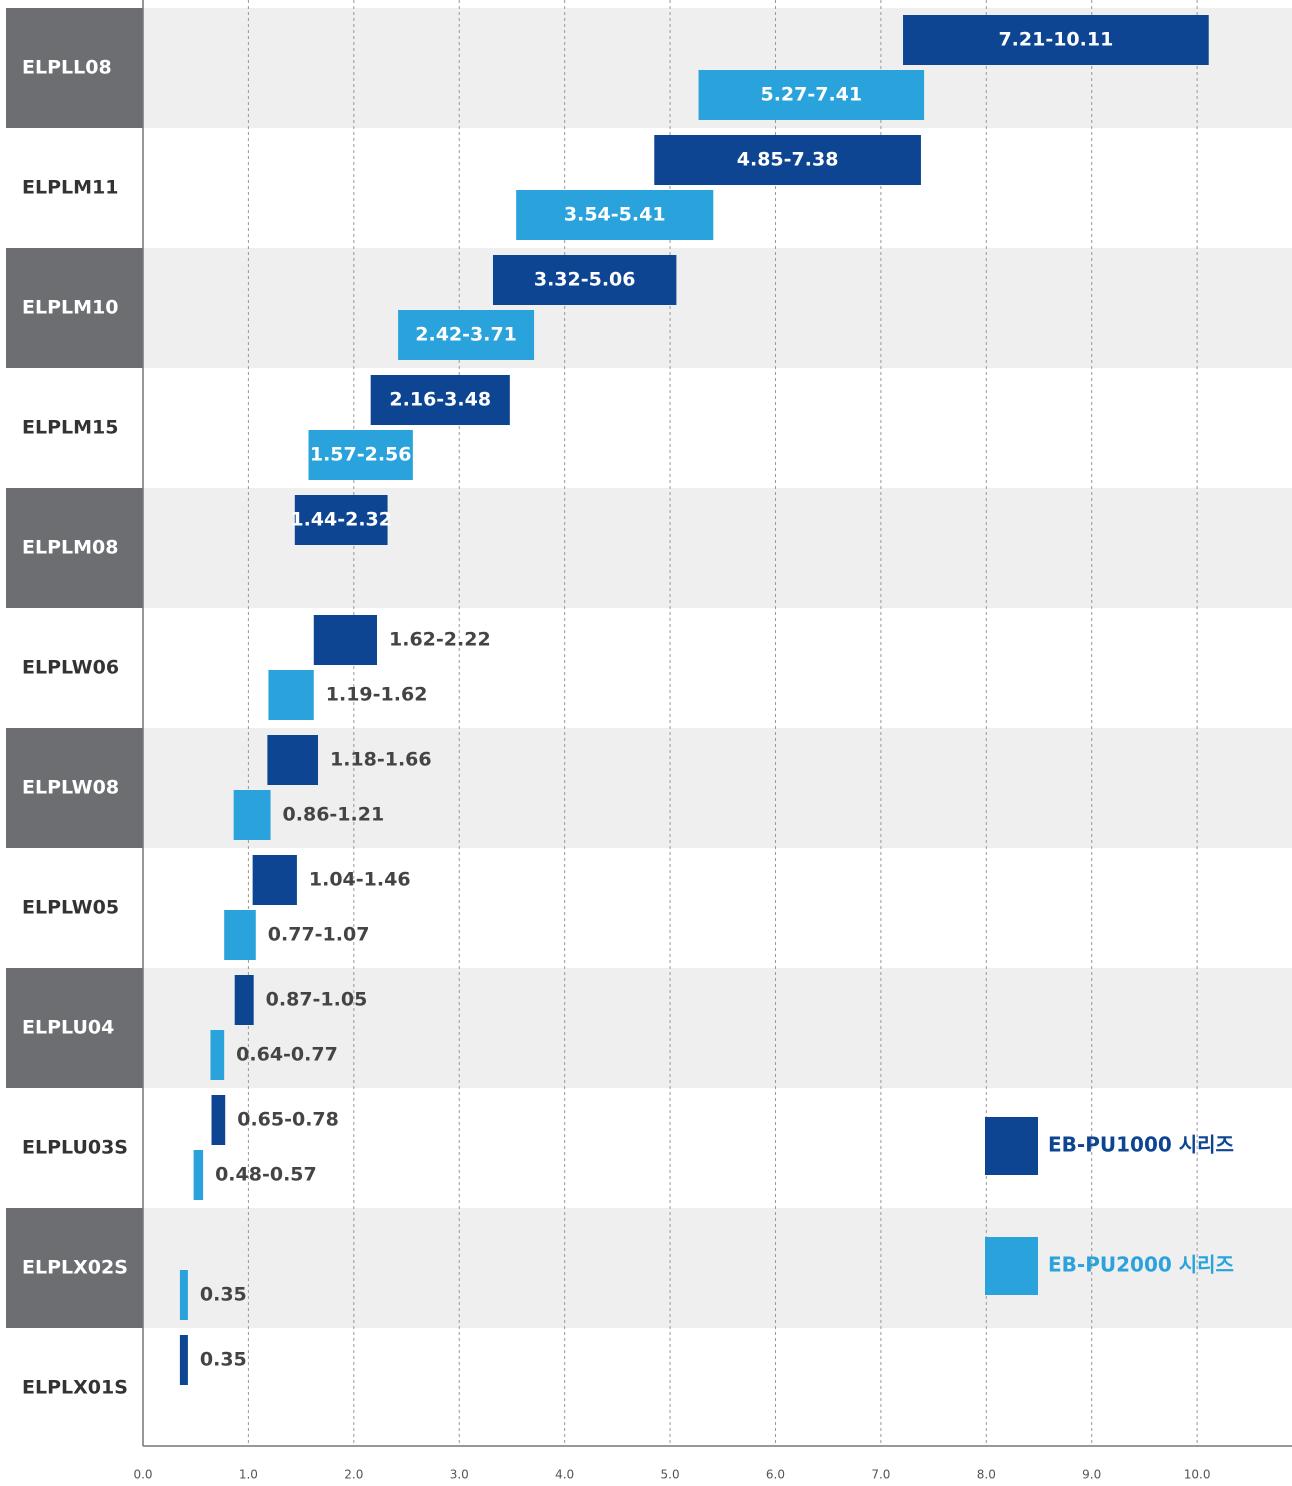 This screenshot has height=1486, width=1292. I want to click on value-label: 0.64-0.77, so click(287, 1055).